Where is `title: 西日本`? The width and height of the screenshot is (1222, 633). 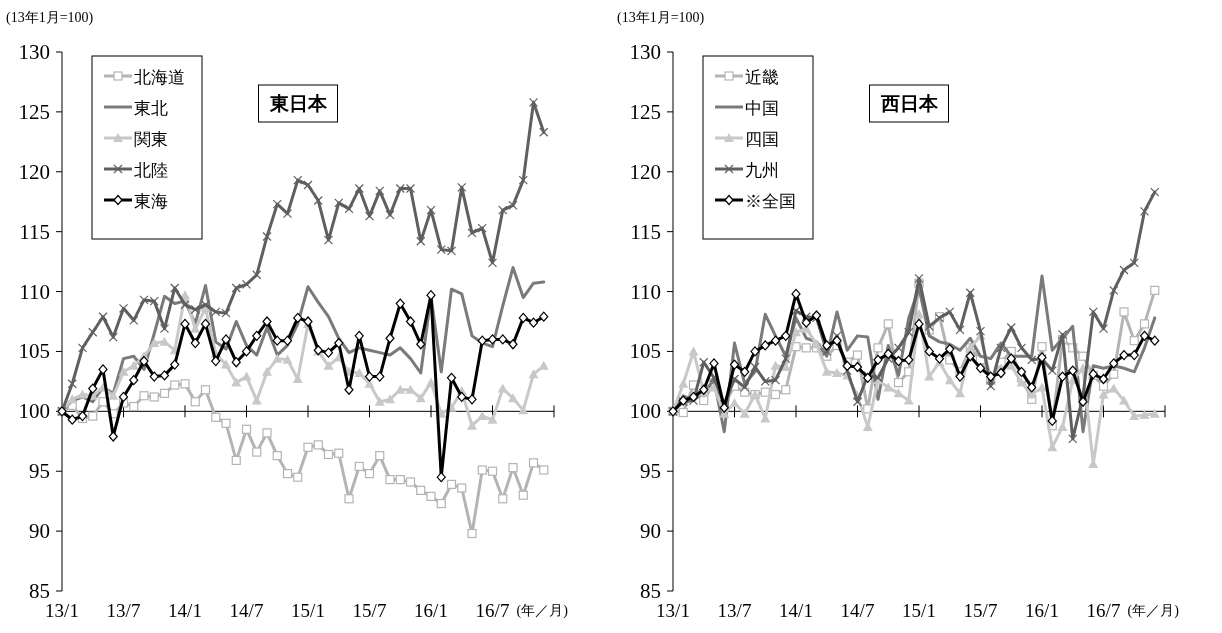
title: 西日本 is located at coordinates (909, 103).